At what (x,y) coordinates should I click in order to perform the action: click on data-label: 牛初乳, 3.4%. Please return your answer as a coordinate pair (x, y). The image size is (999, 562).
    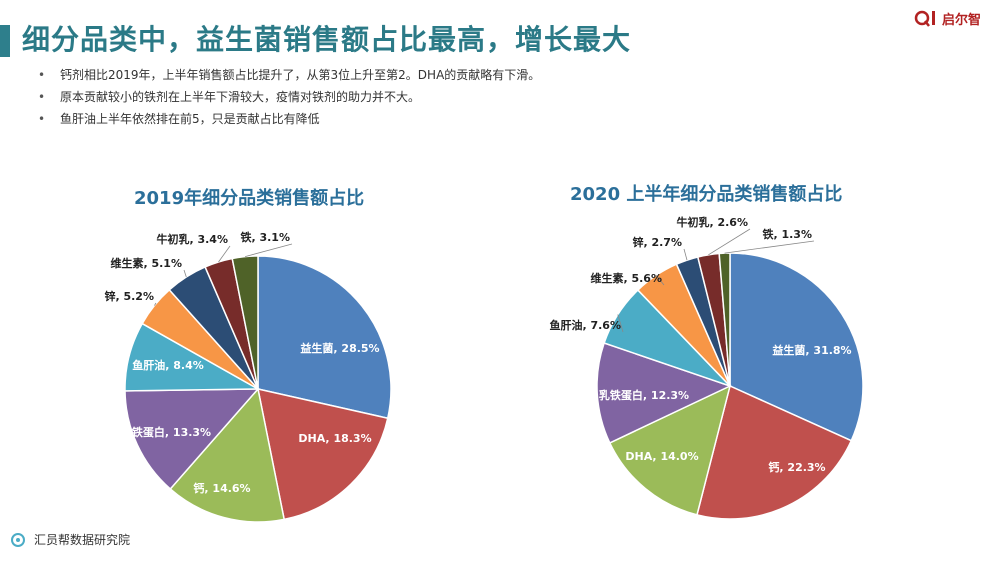
    Looking at the image, I should click on (192, 239).